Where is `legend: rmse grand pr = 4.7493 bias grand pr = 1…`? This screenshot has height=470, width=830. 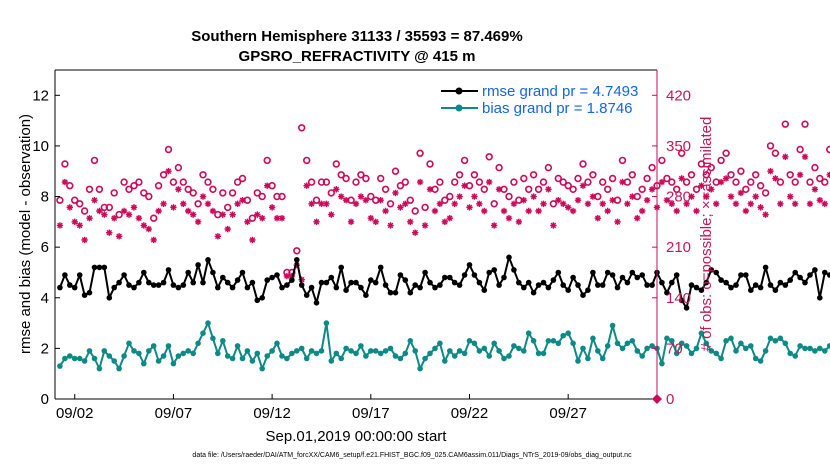
legend: rmse grand pr = 4.7493 bias grand pr = 1… is located at coordinates (539, 100).